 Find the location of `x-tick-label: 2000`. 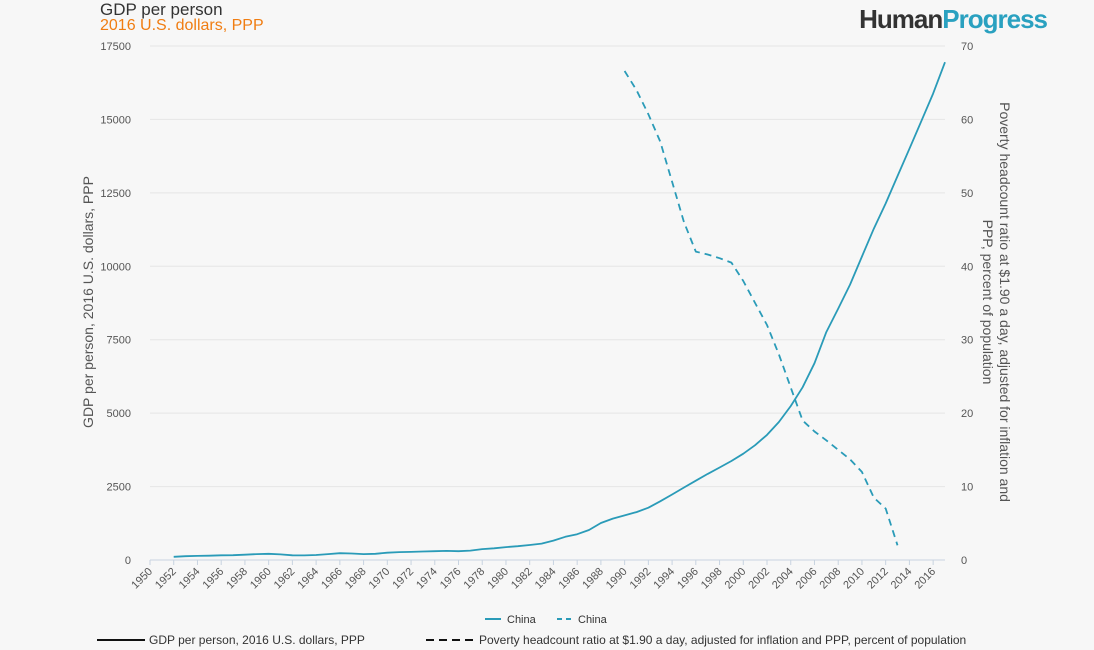

x-tick-label: 2000 is located at coordinates (736, 579).